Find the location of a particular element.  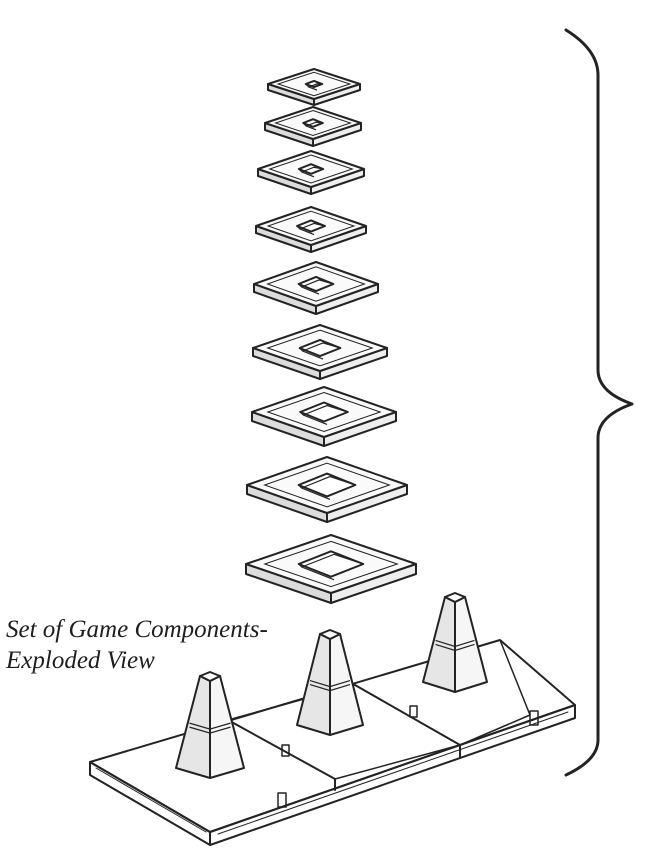

grouping-brace is located at coordinates (599, 402).